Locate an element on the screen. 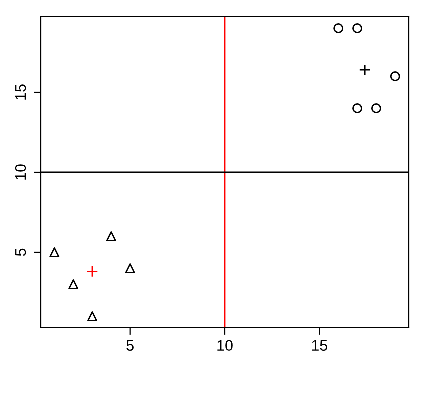 The height and width of the screenshot is (393, 421). x-tick-label: 10 is located at coordinates (225, 346).